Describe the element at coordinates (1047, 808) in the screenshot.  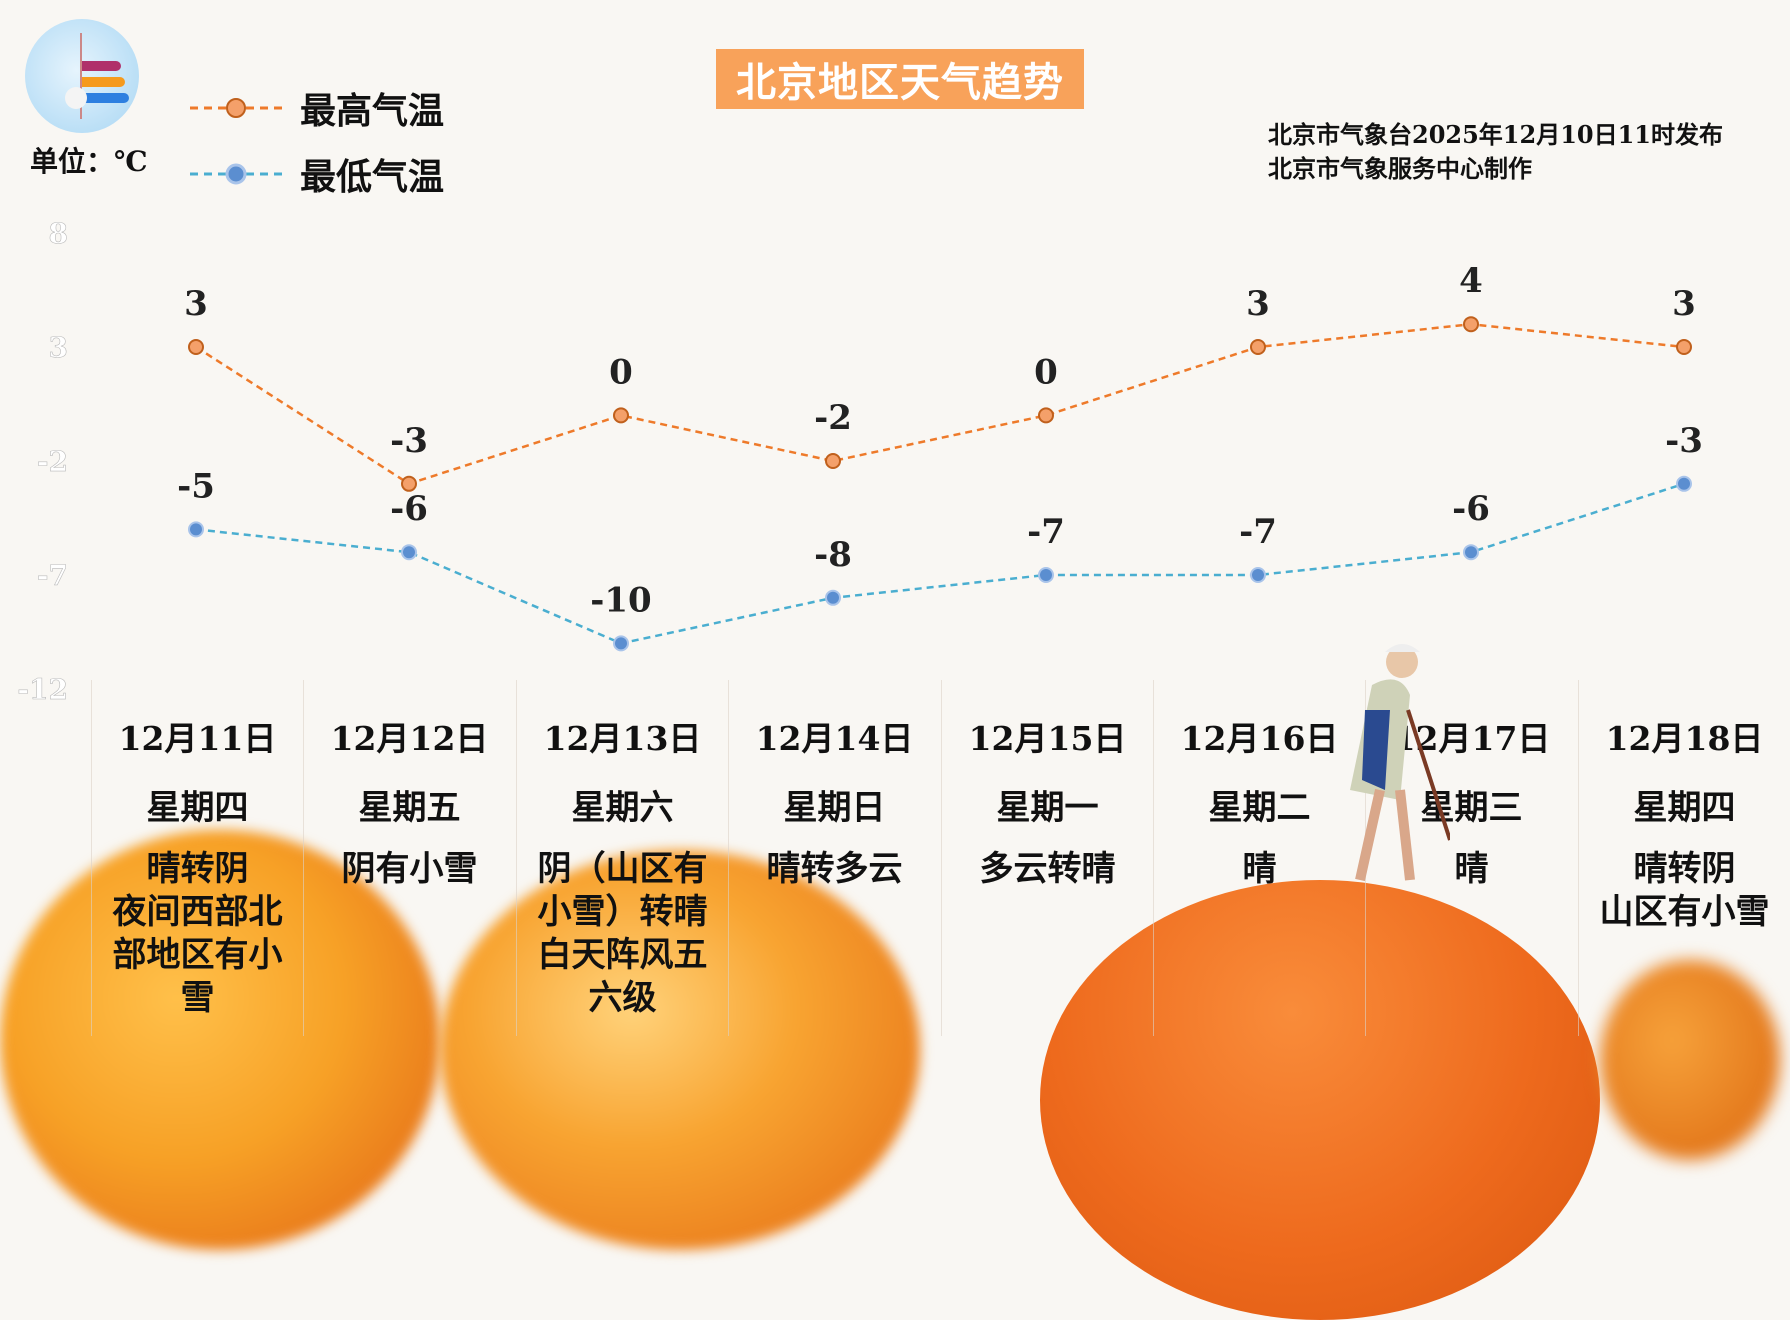
I see `day-weekday: 星期一` at that location.